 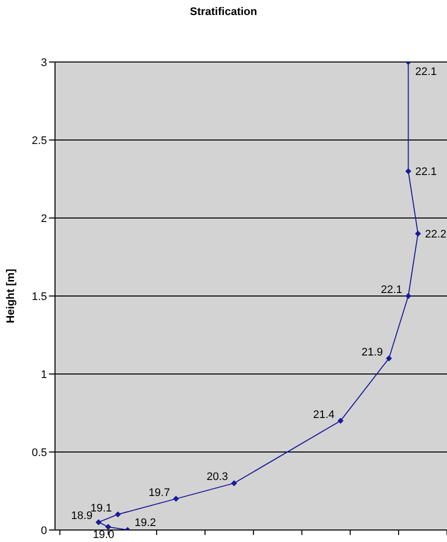 I want to click on chart-title: Stratification, so click(x=223, y=12).